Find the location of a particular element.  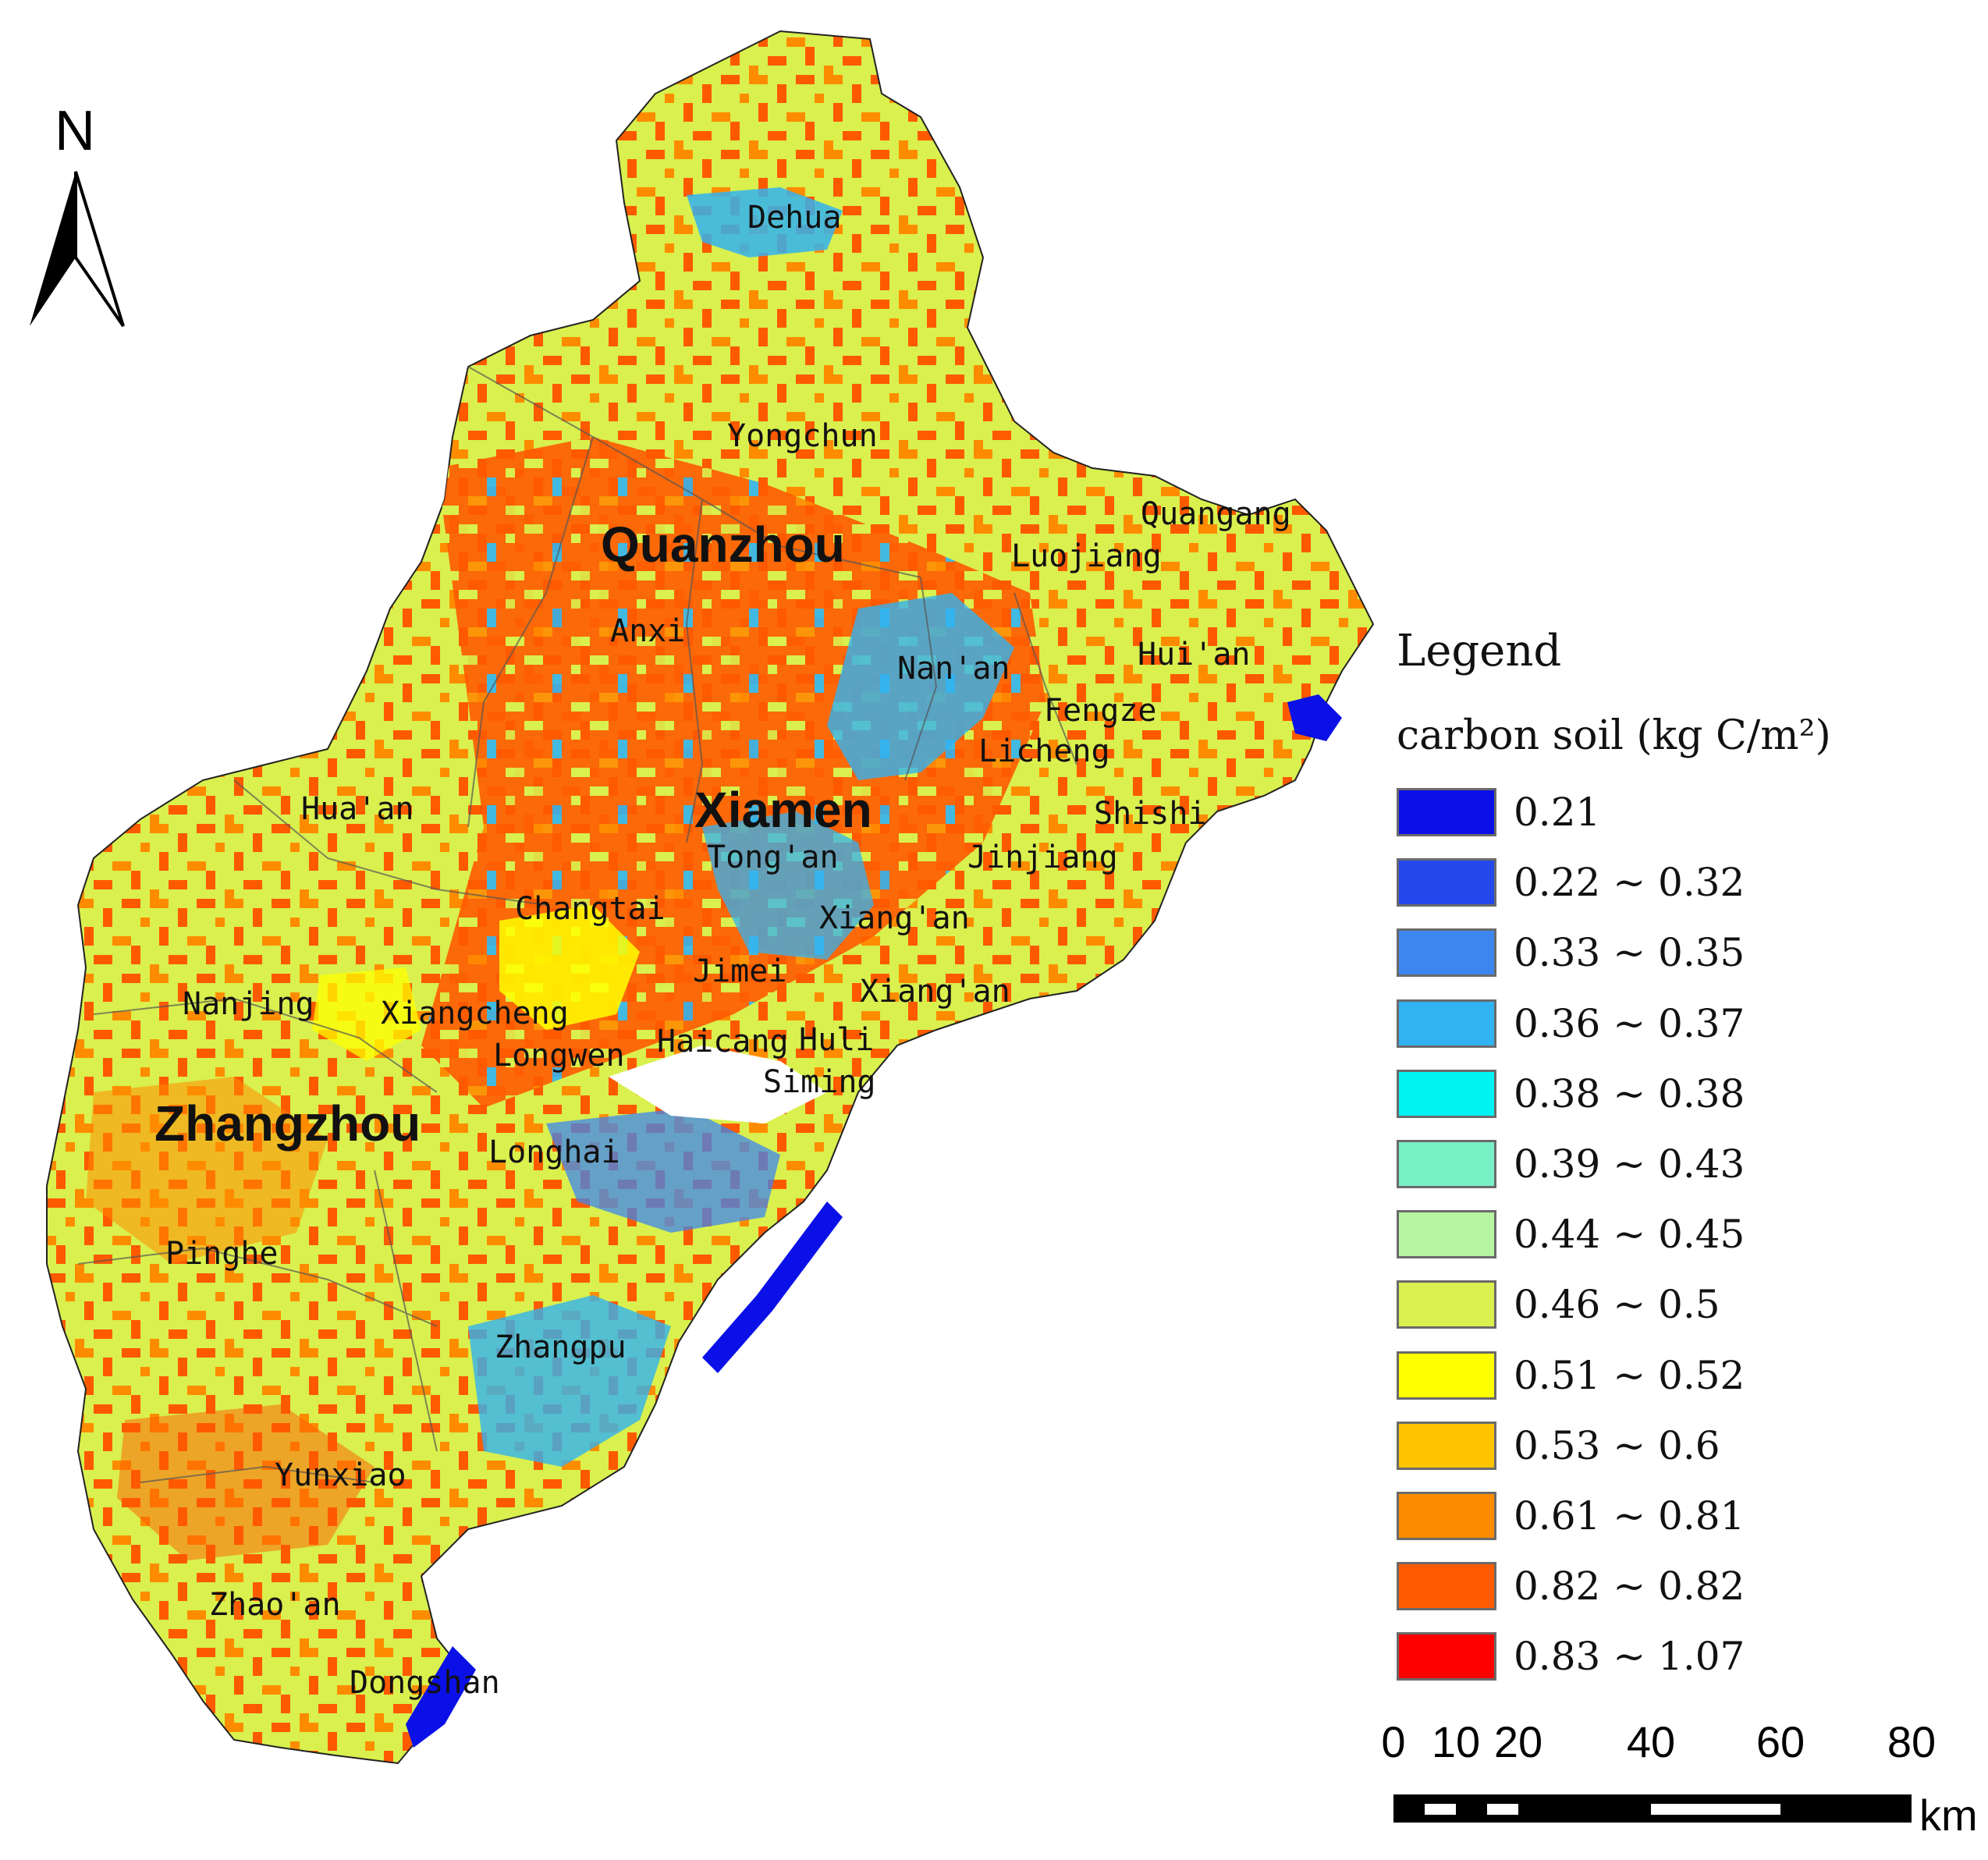

place-label: Zhao'an is located at coordinates (275, 1605).